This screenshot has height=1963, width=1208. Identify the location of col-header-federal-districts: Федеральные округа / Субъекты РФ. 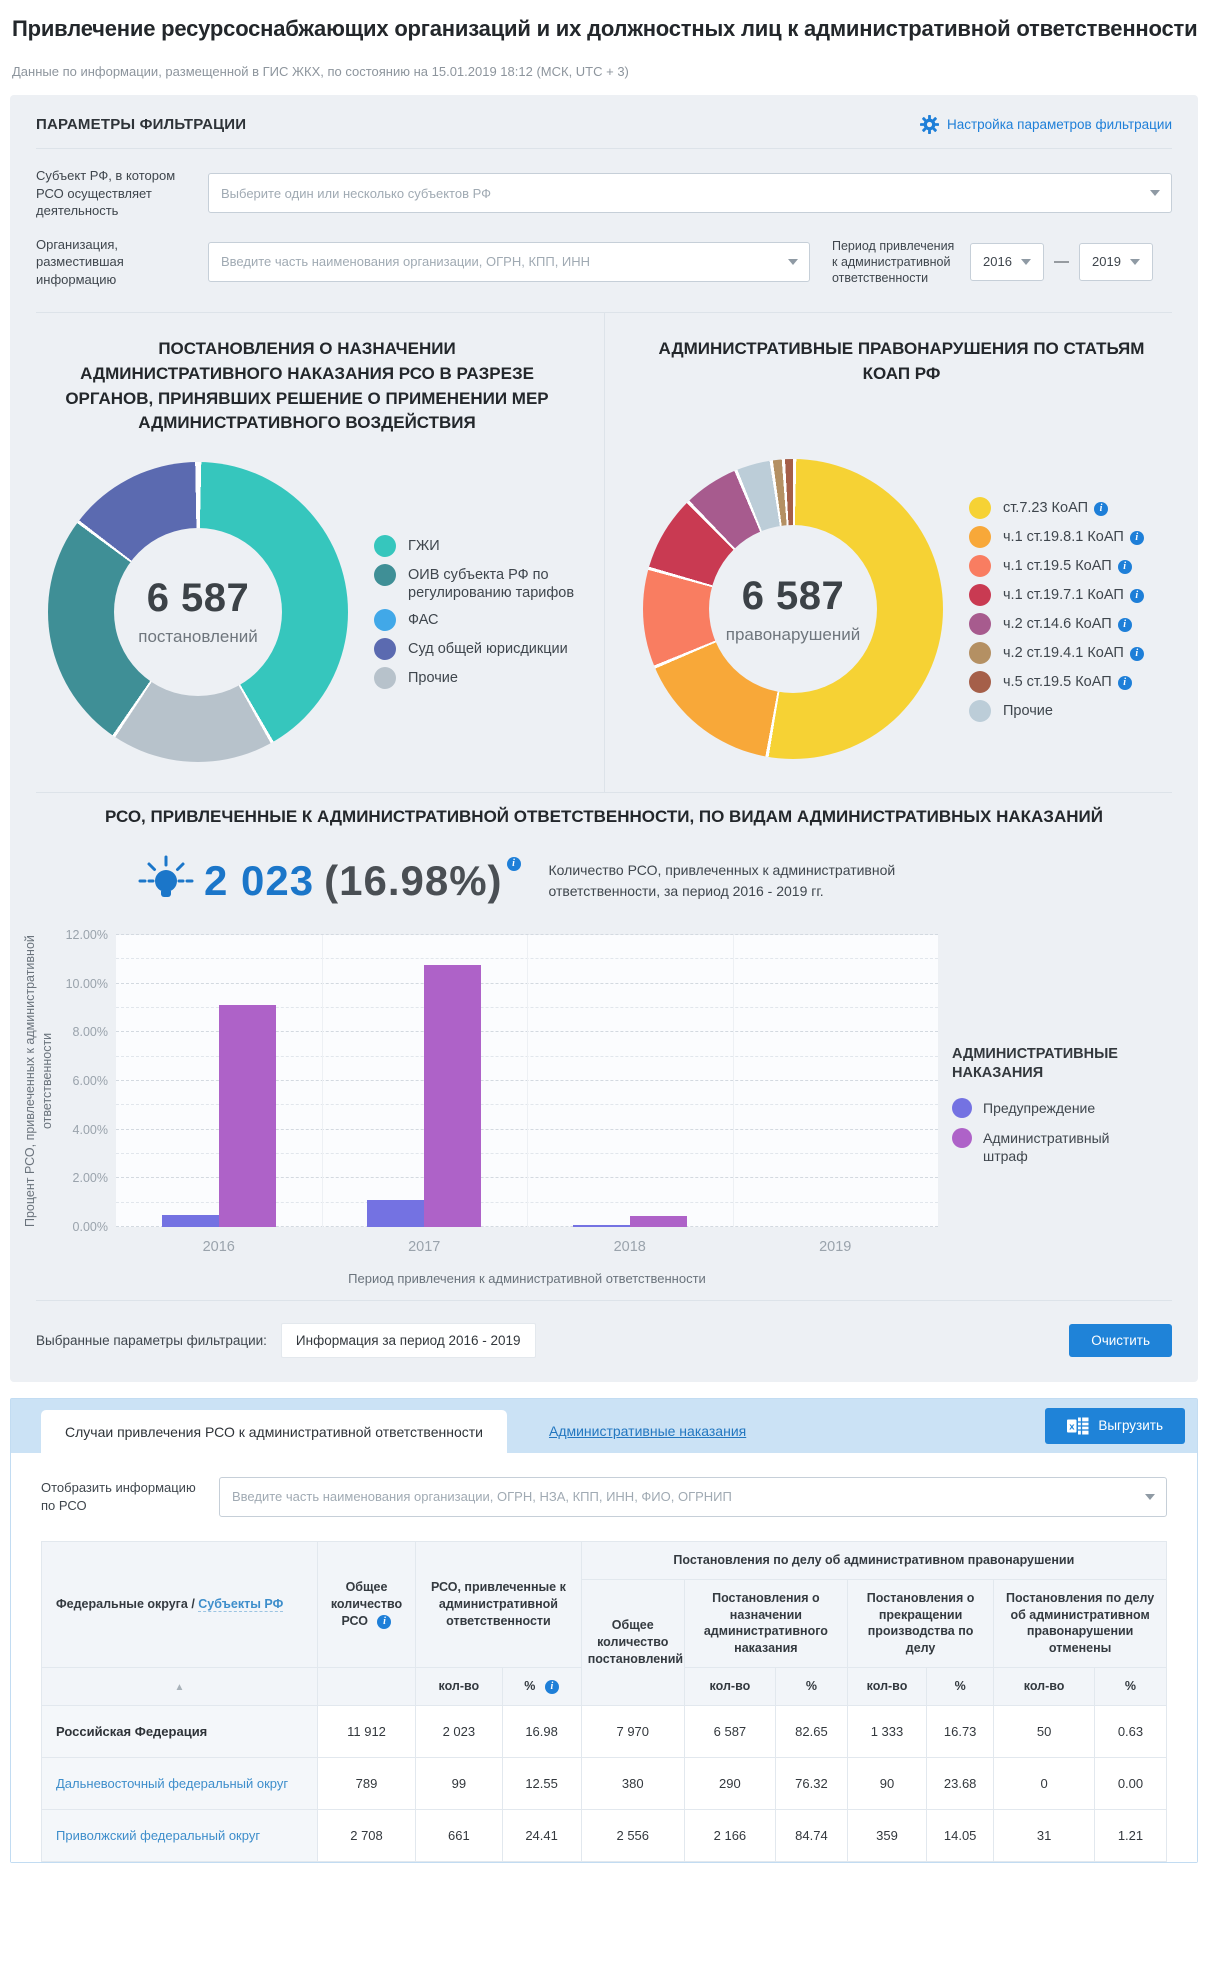
(179, 1604).